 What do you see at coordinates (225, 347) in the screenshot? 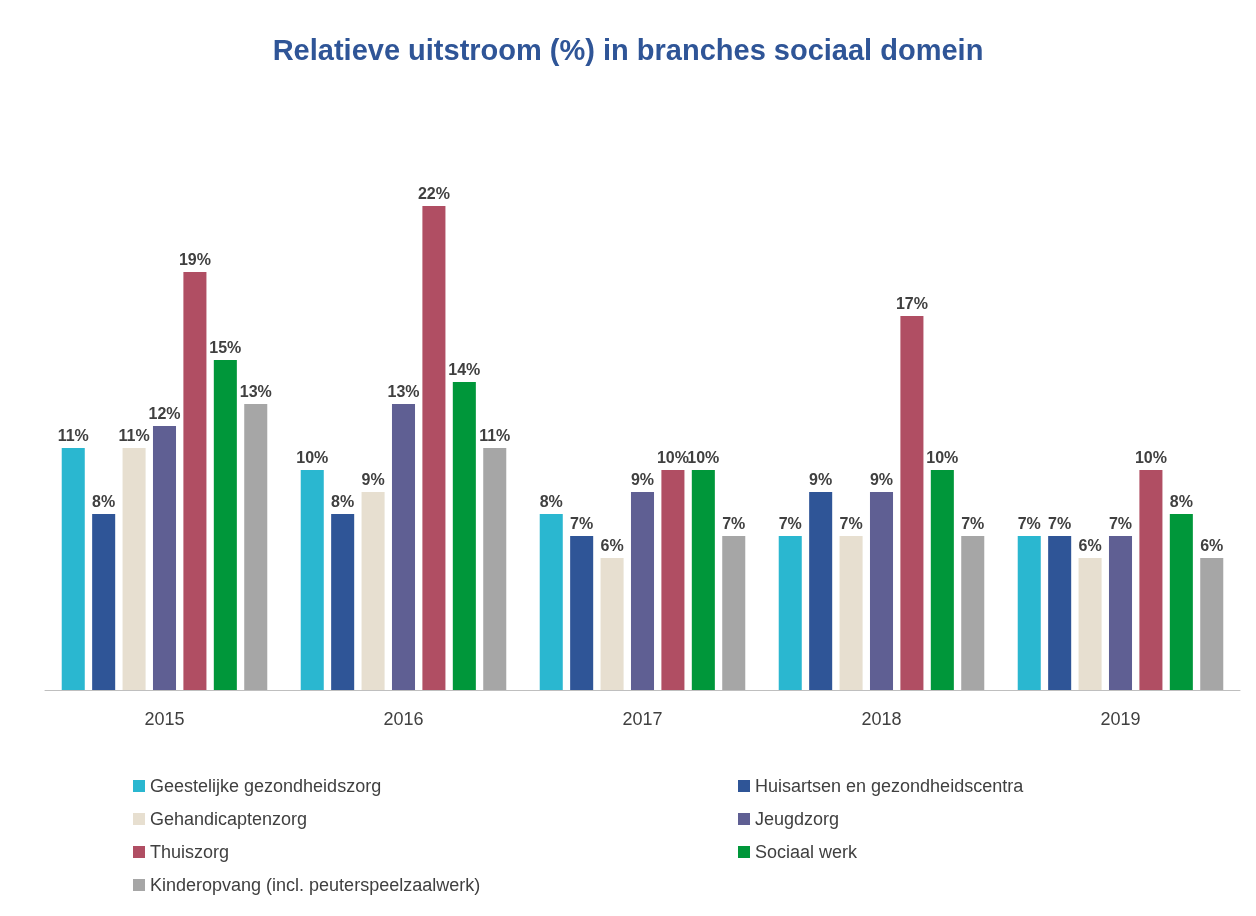
I see `data-label: 15%` at bounding box center [225, 347].